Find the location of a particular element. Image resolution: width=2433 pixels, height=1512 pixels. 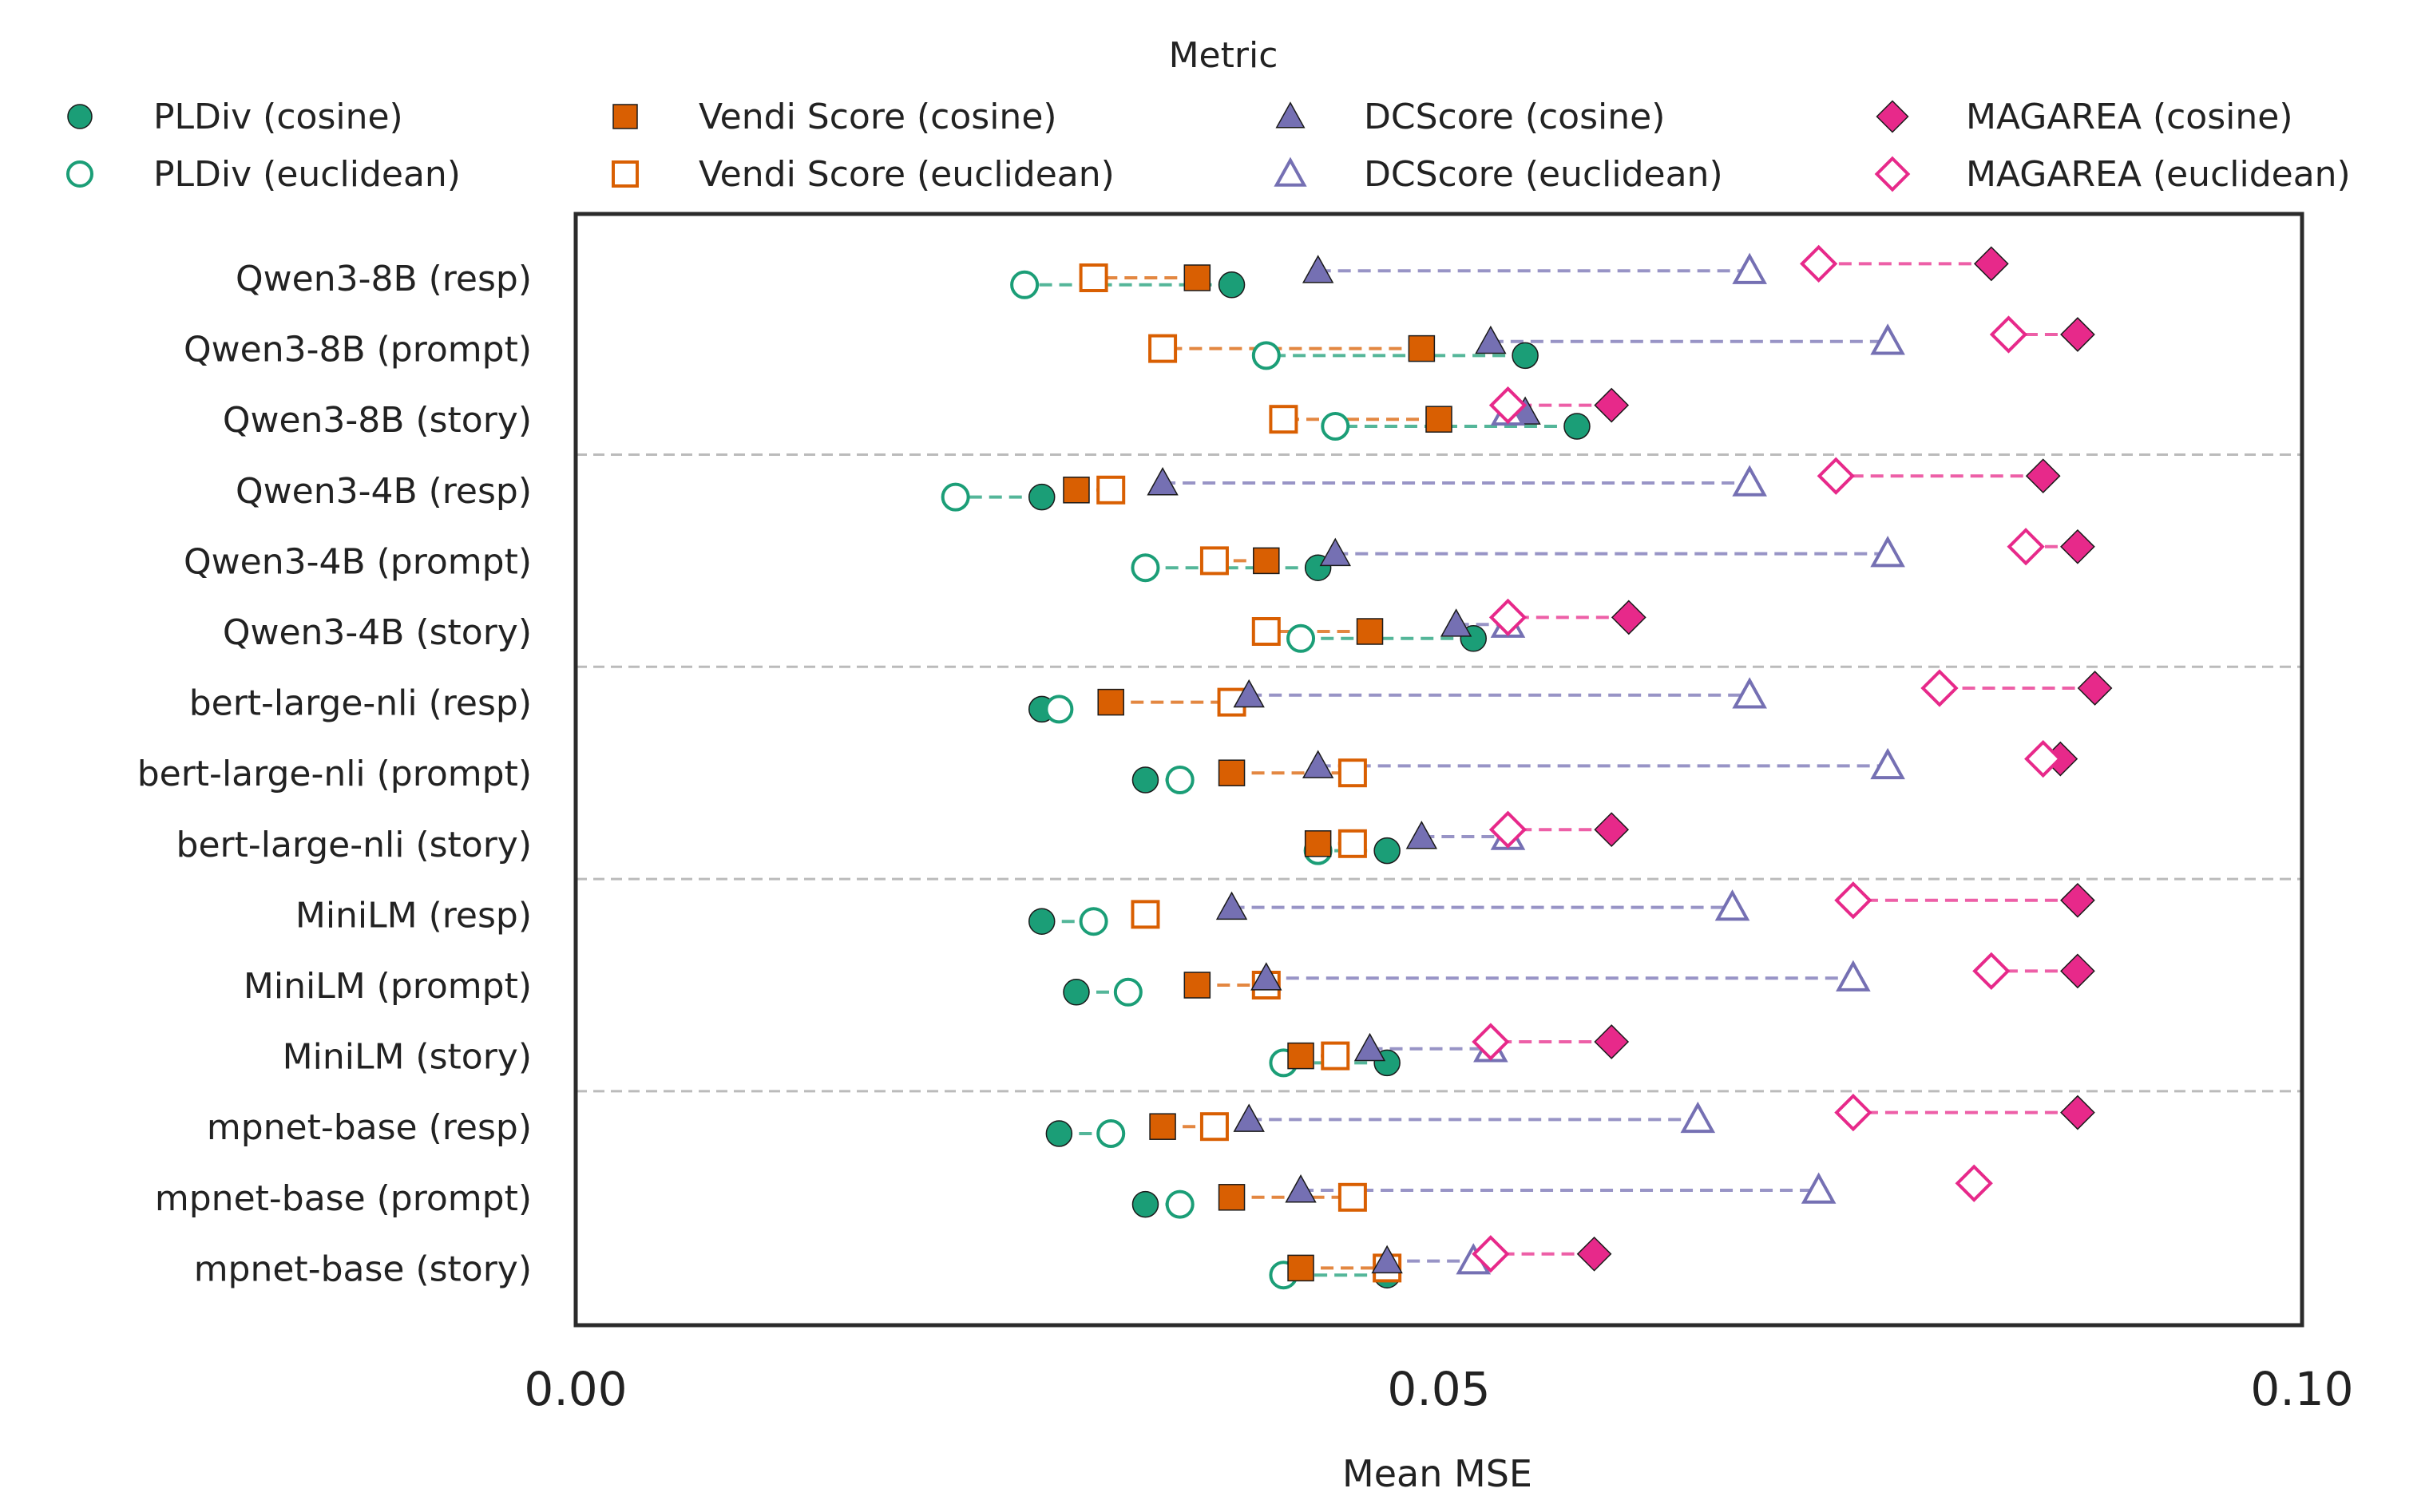

x-tick-label: 0.00 is located at coordinates (575, 1389).